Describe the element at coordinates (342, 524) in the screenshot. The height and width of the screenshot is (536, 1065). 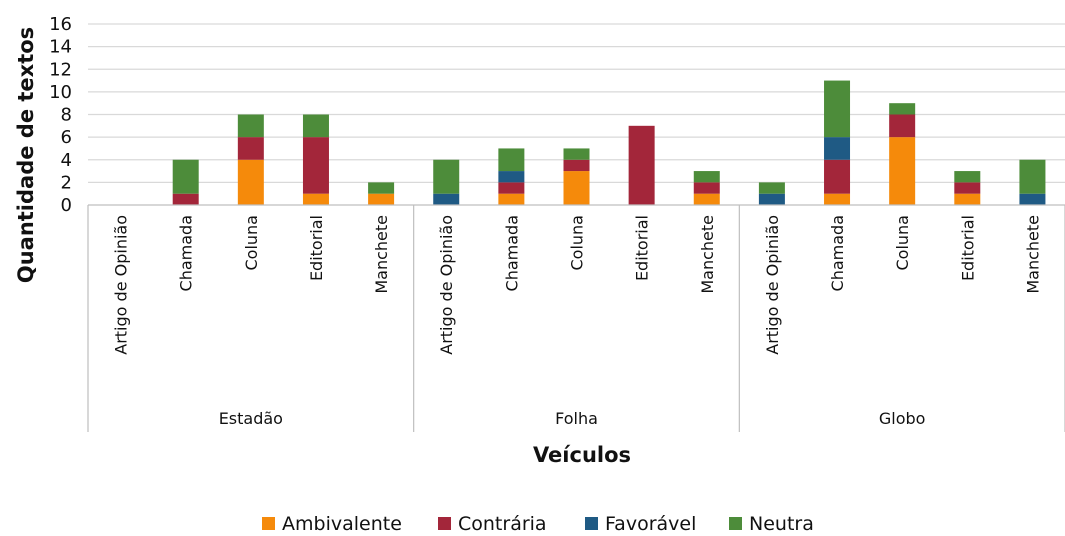
I see `legend-label: Ambivalente` at that location.